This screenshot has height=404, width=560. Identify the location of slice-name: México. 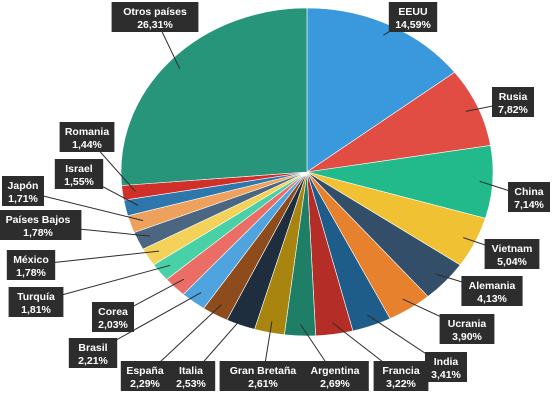
(31, 260).